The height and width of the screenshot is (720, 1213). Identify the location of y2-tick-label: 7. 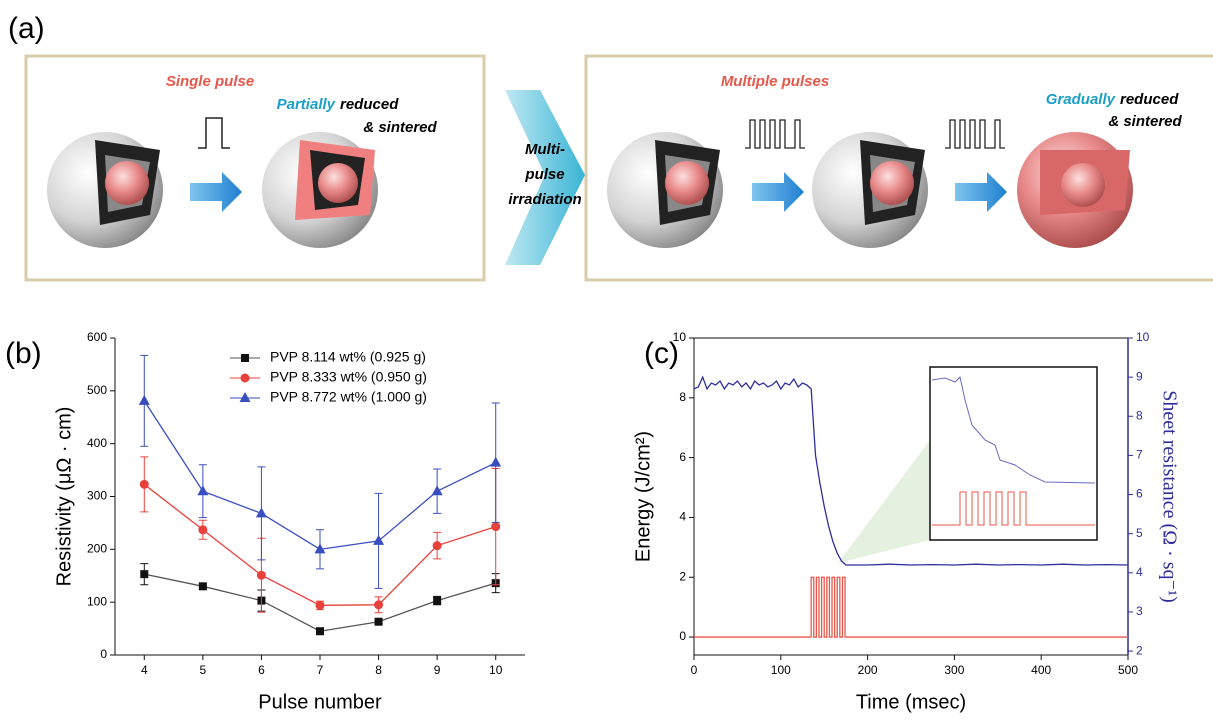
(1139, 455).